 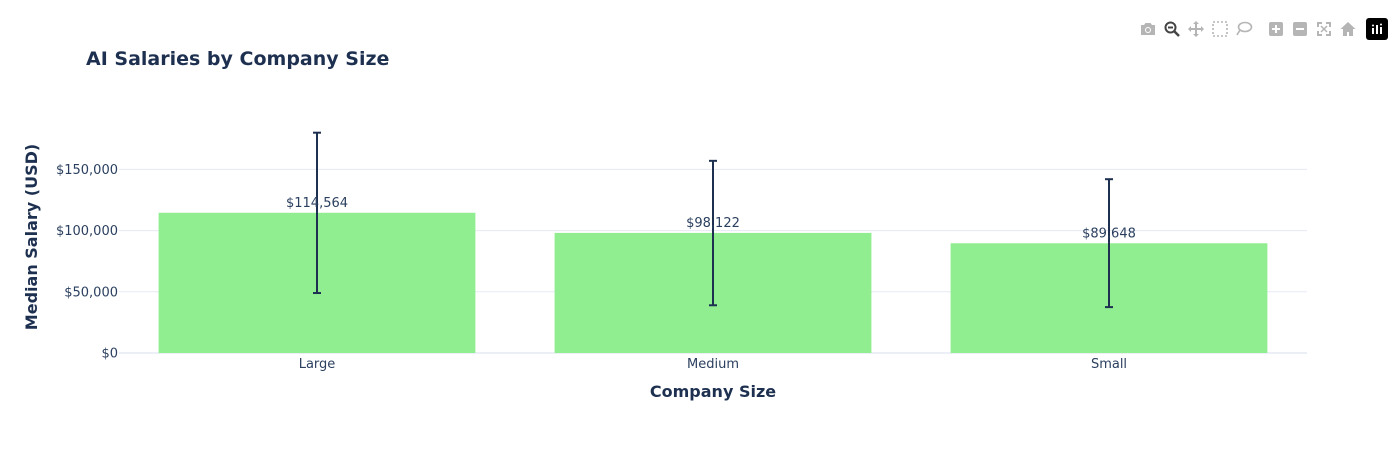 I want to click on lasso-icon, so click(x=1244, y=29).